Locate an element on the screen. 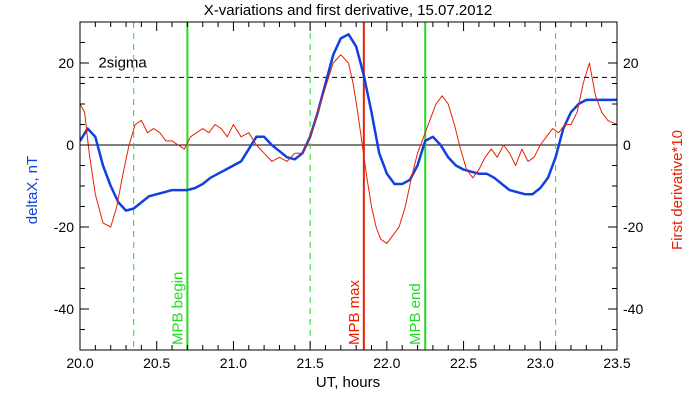 The width and height of the screenshot is (700, 400). y-tick-label-left-2: -20 is located at coordinates (64, 227).